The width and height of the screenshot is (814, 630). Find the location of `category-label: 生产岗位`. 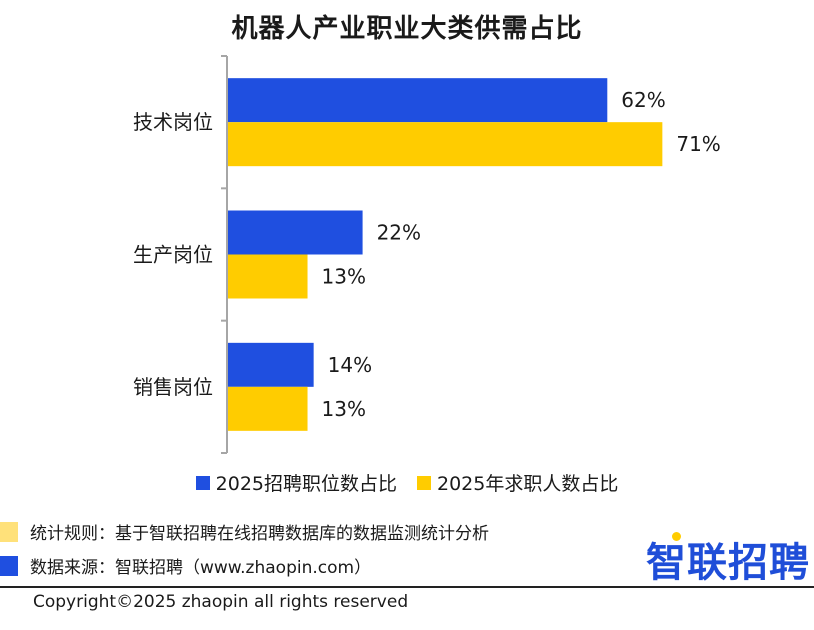

category-label: 生产岗位 is located at coordinates (173, 255).